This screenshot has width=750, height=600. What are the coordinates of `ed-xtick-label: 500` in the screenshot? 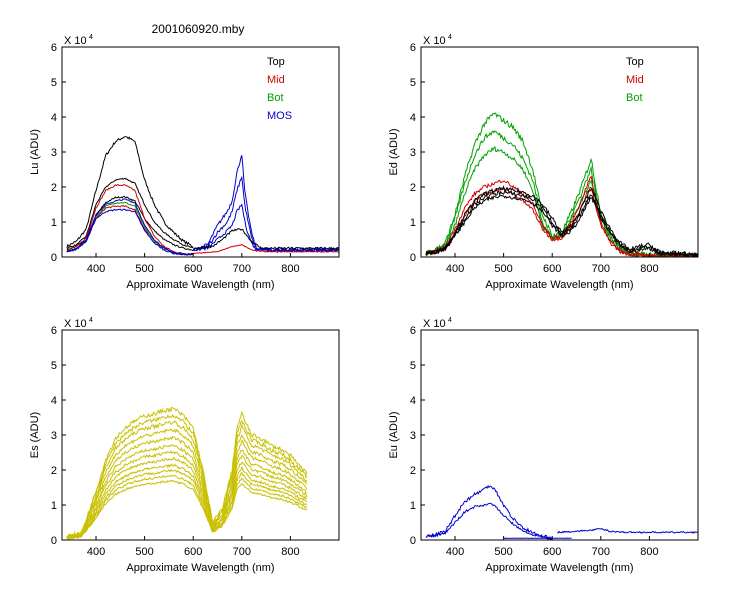 It's located at (503, 269).